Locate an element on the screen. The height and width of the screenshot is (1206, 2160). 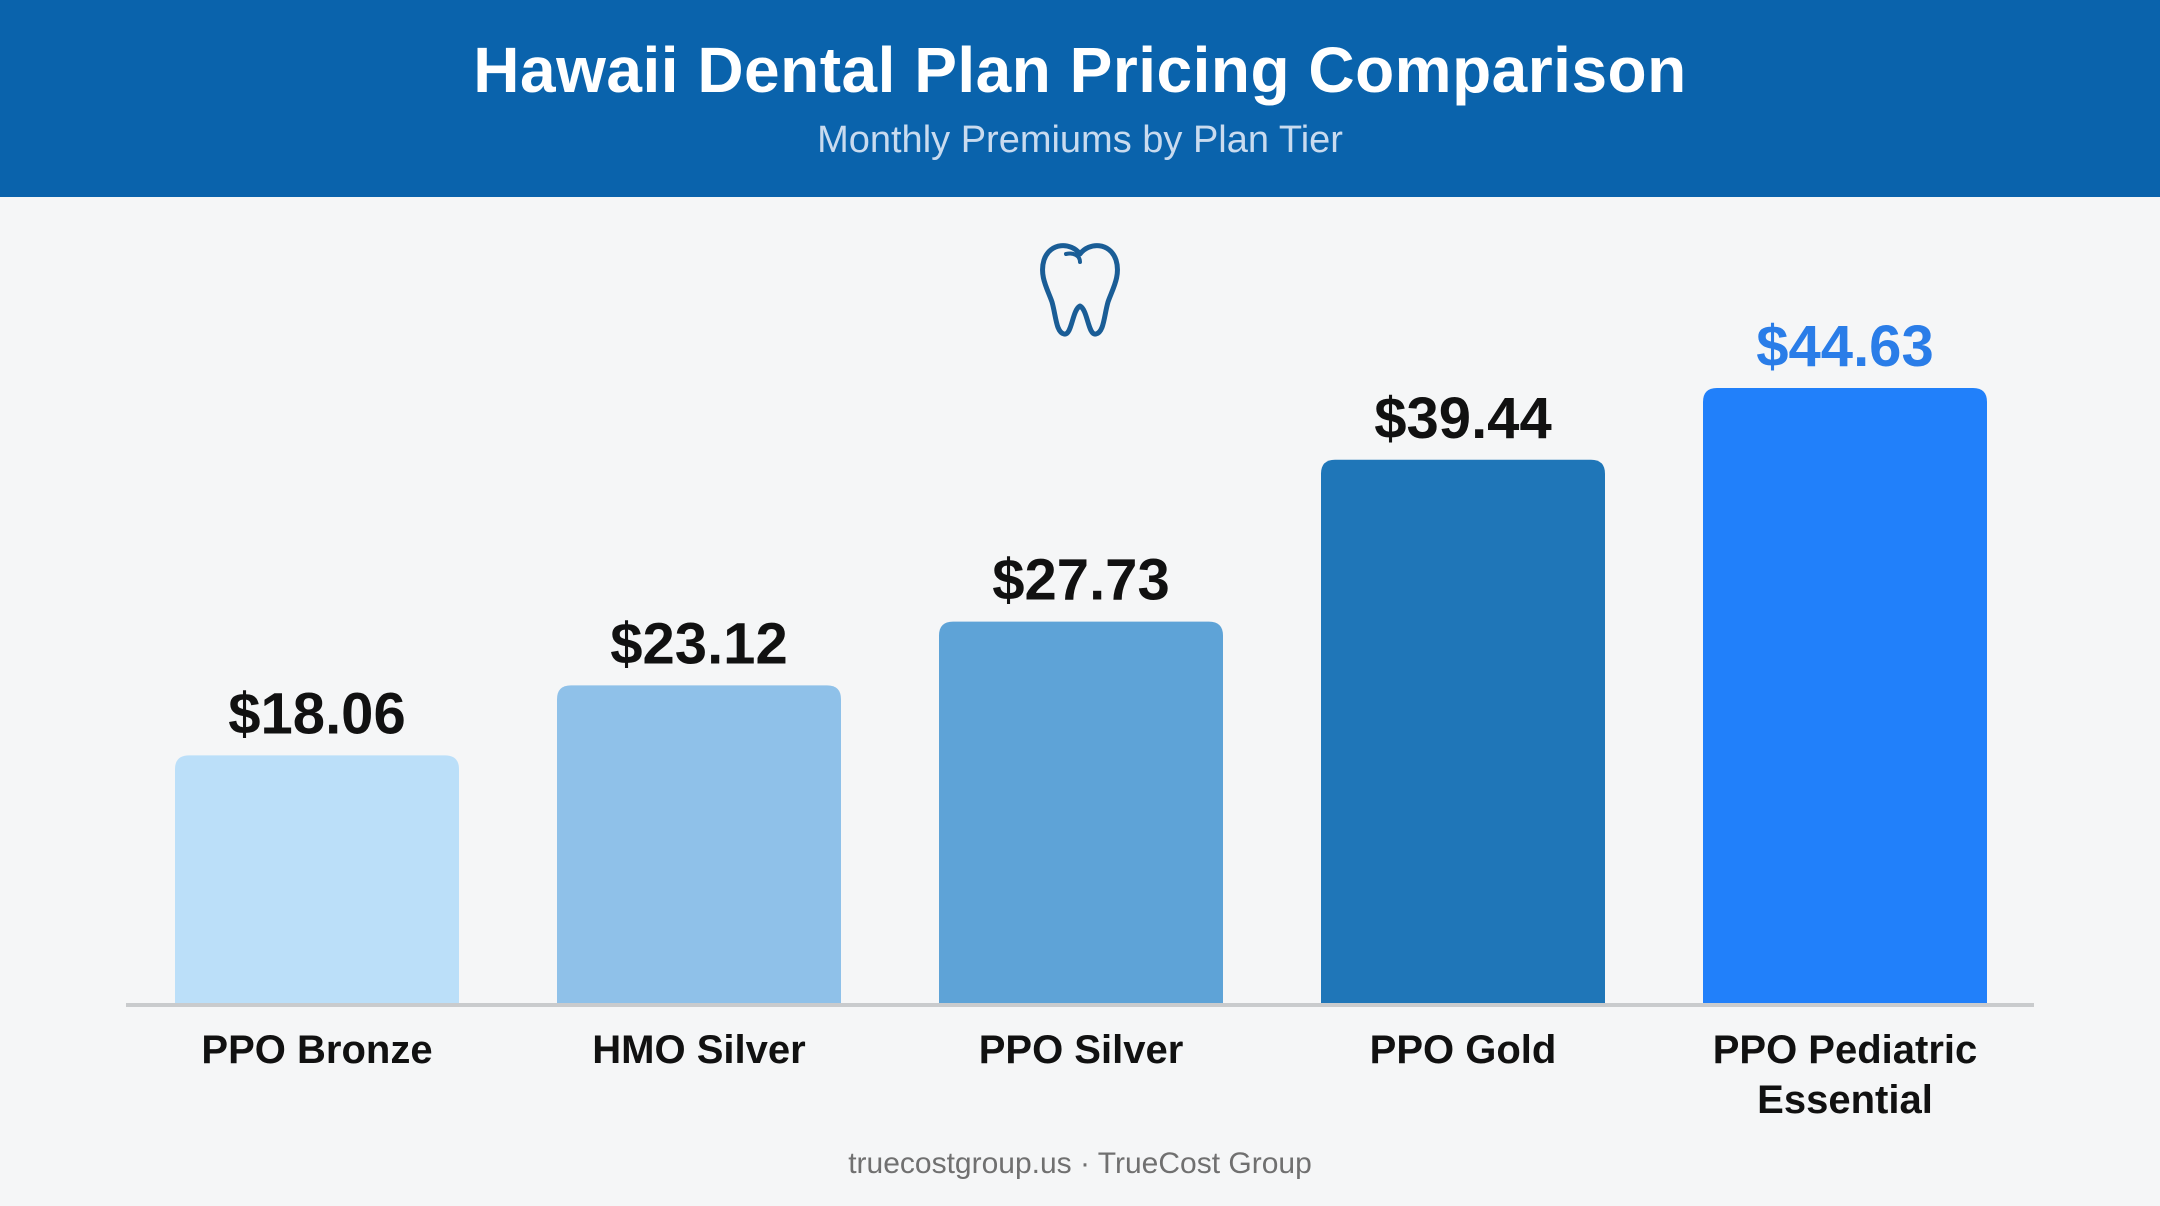
page-title: Hawaii Dental Plan Pricing Comparison is located at coordinates (1080, 70).